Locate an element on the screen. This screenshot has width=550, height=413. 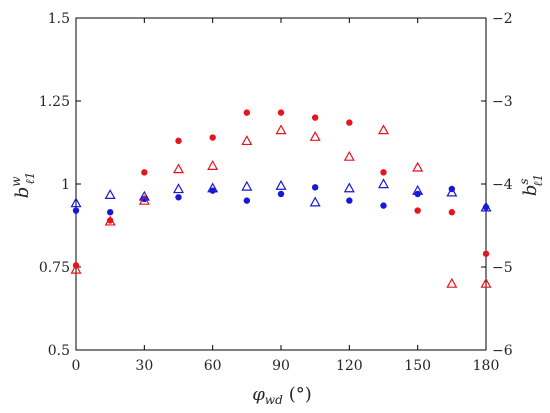
y-right-tick-label: −4 is located at coordinates (502, 185).